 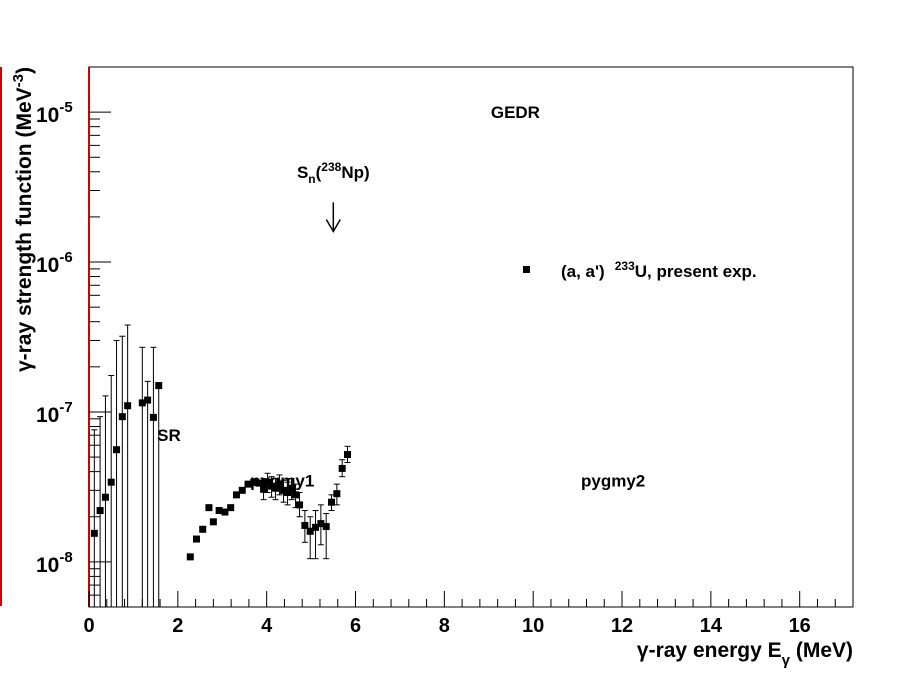 What do you see at coordinates (515, 112) in the screenshot?
I see `annotation-gedr: GEDR` at bounding box center [515, 112].